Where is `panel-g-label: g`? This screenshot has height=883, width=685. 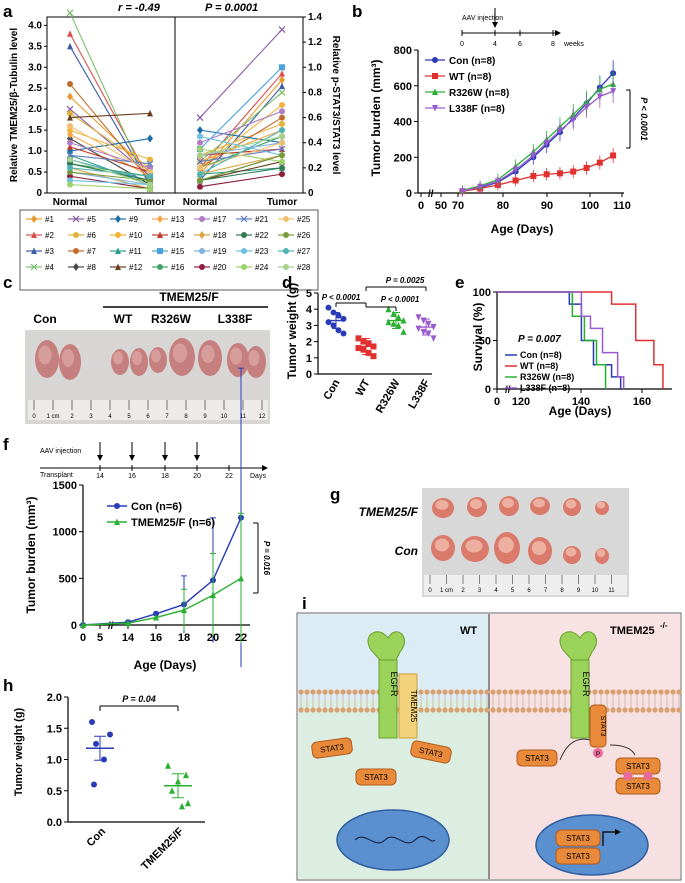
panel-g-label: g is located at coordinates (335, 494).